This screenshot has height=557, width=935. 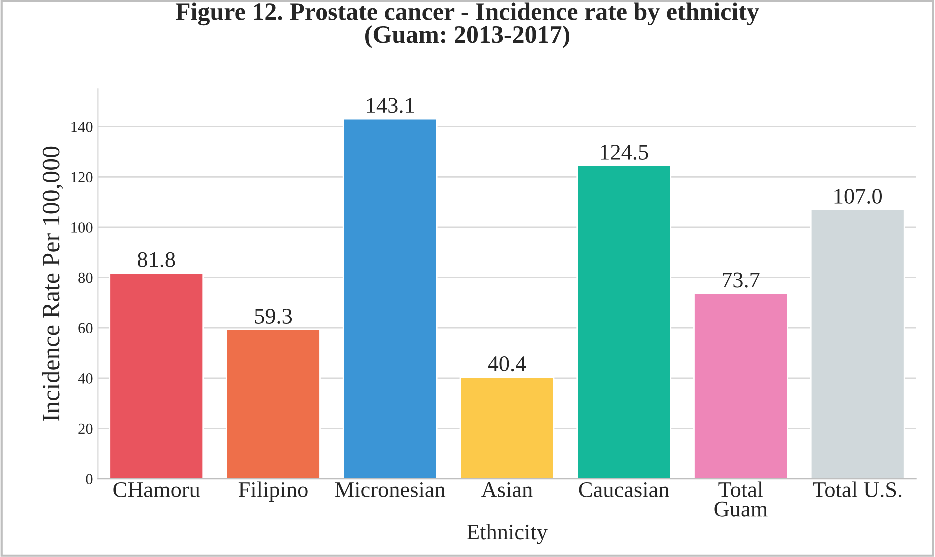 I want to click on y-tick-label: 20, so click(x=85, y=429).